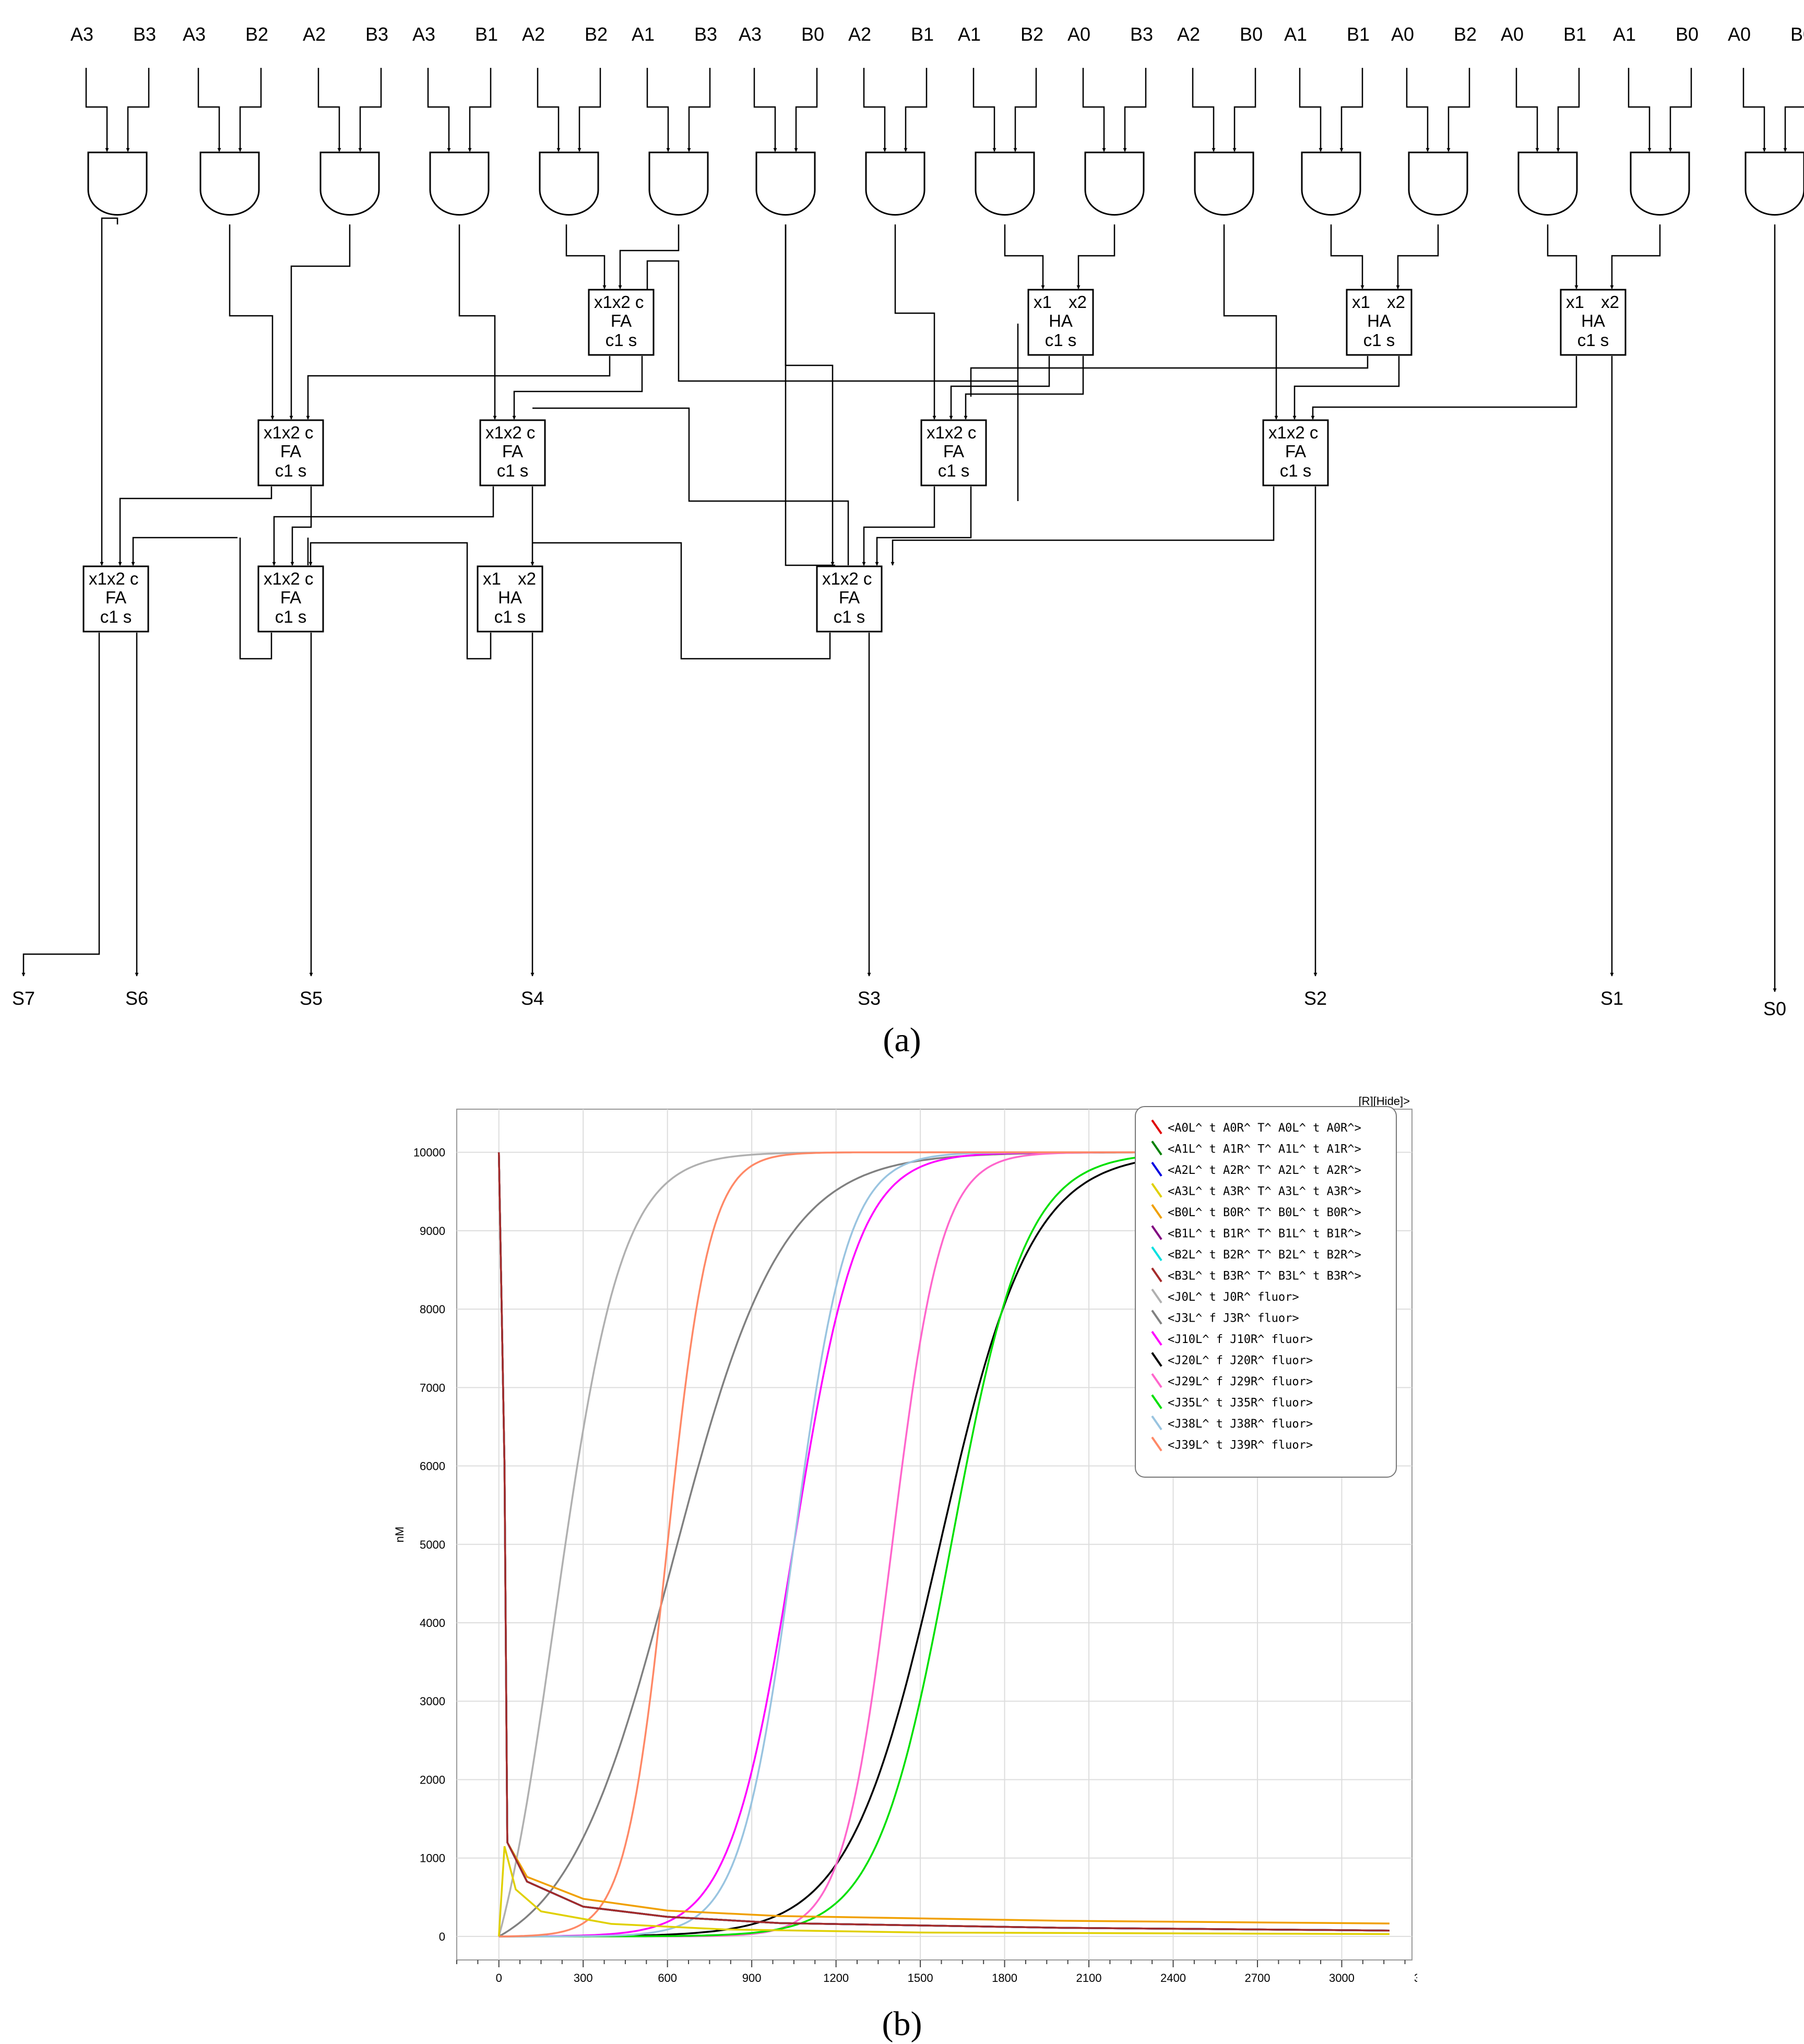 Image resolution: width=1804 pixels, height=2044 pixels. I want to click on input-label: A3, so click(81, 34).